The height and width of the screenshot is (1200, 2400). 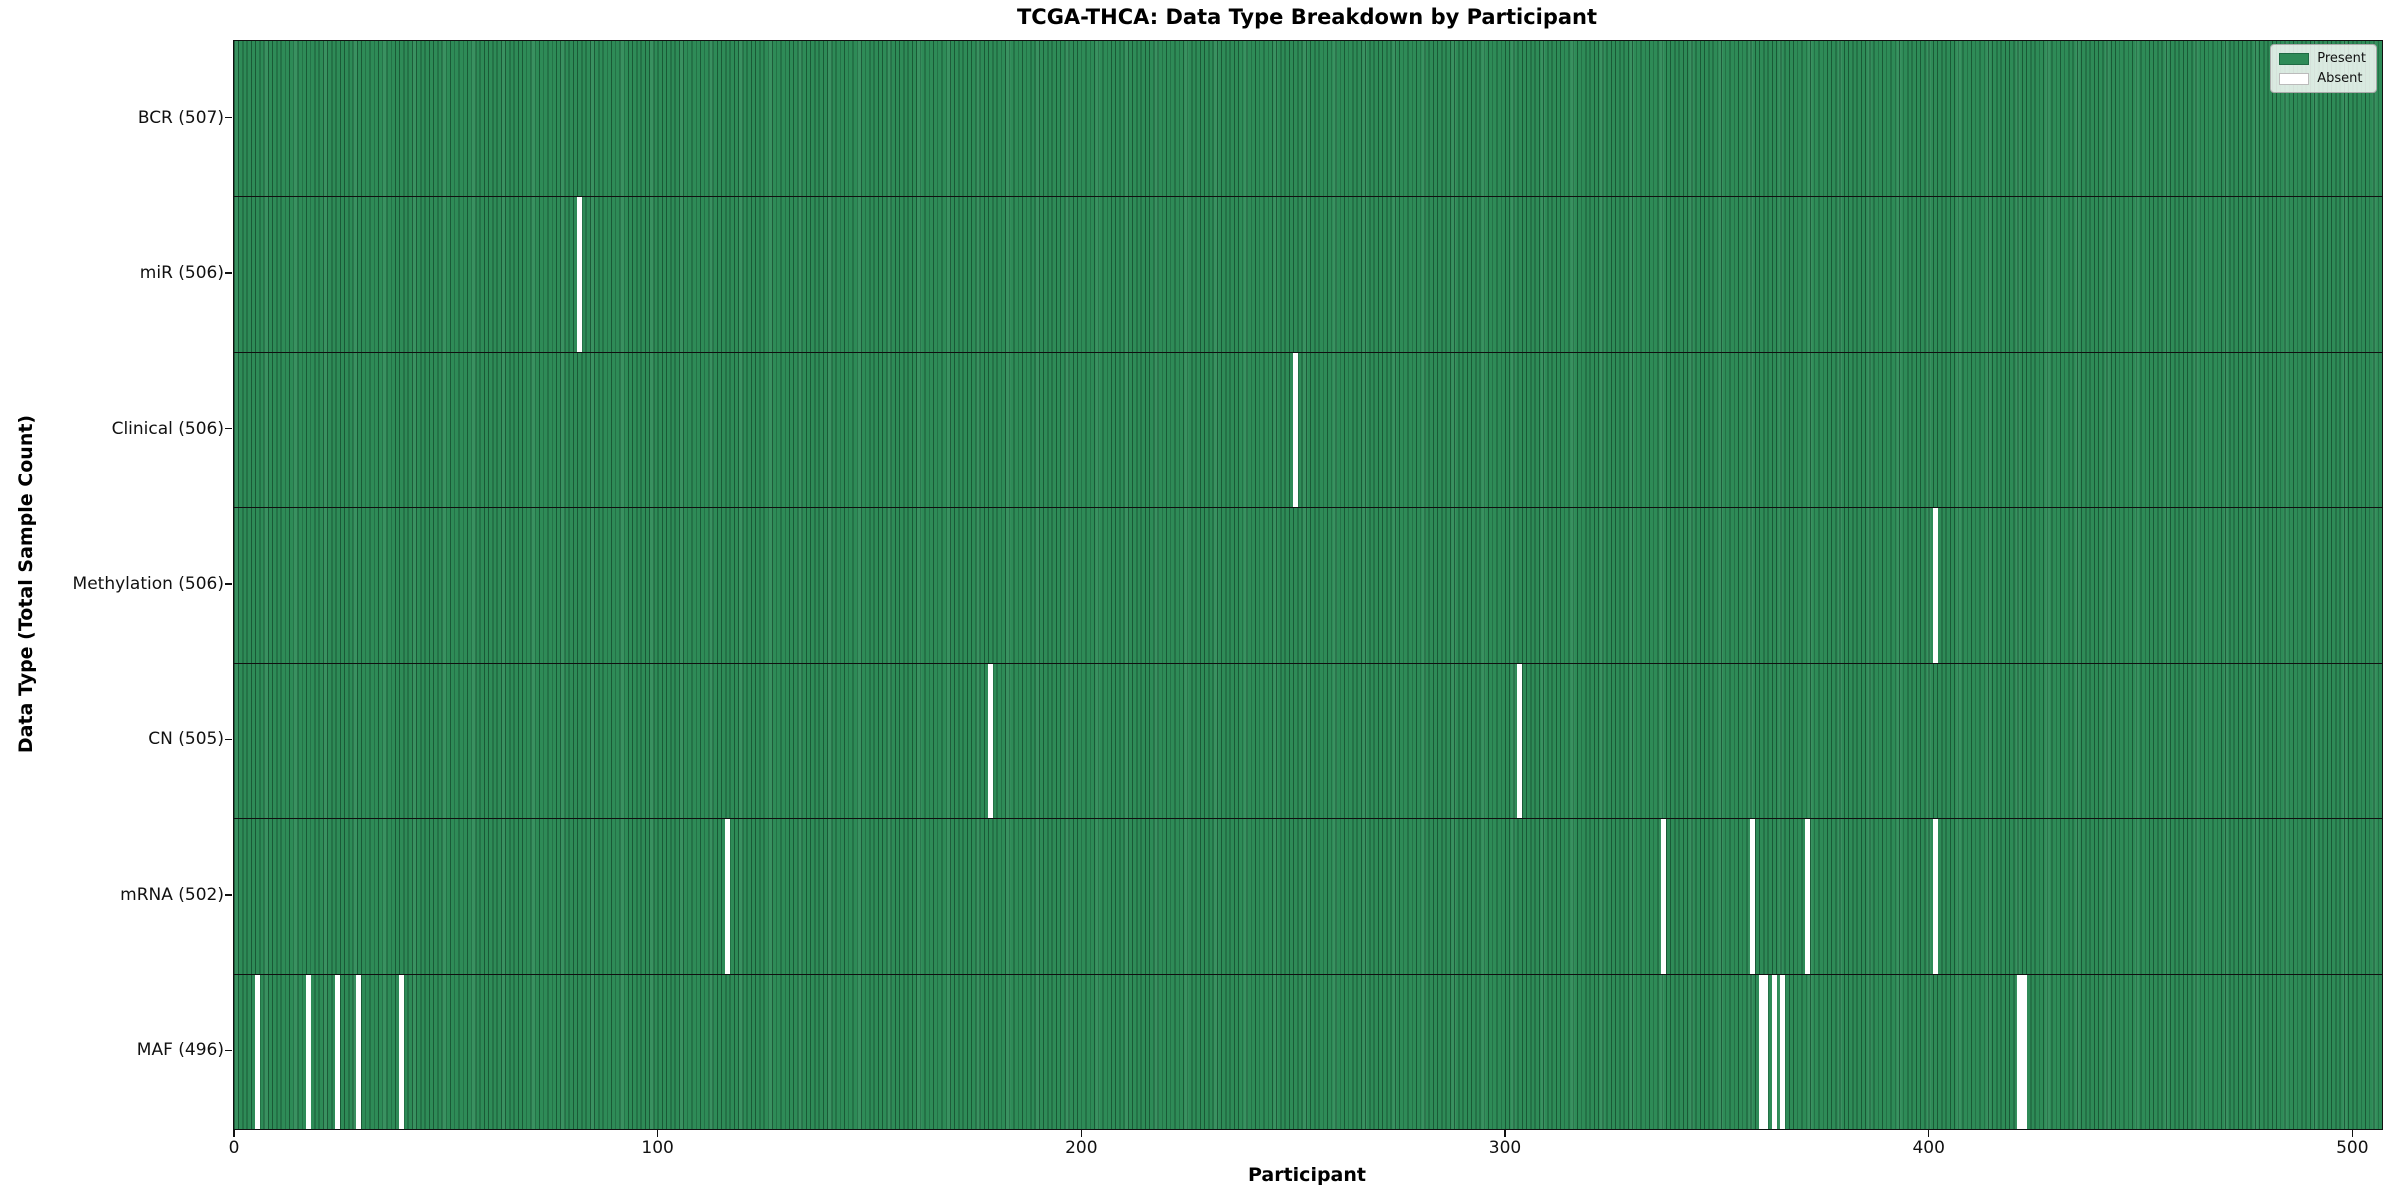 What do you see at coordinates (1308, 119) in the screenshot?
I see `row-BCR` at bounding box center [1308, 119].